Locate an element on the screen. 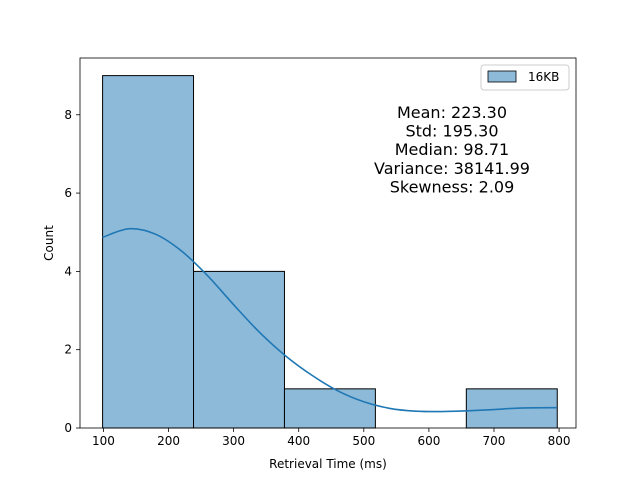  legend-label: 16KB is located at coordinates (543, 77).